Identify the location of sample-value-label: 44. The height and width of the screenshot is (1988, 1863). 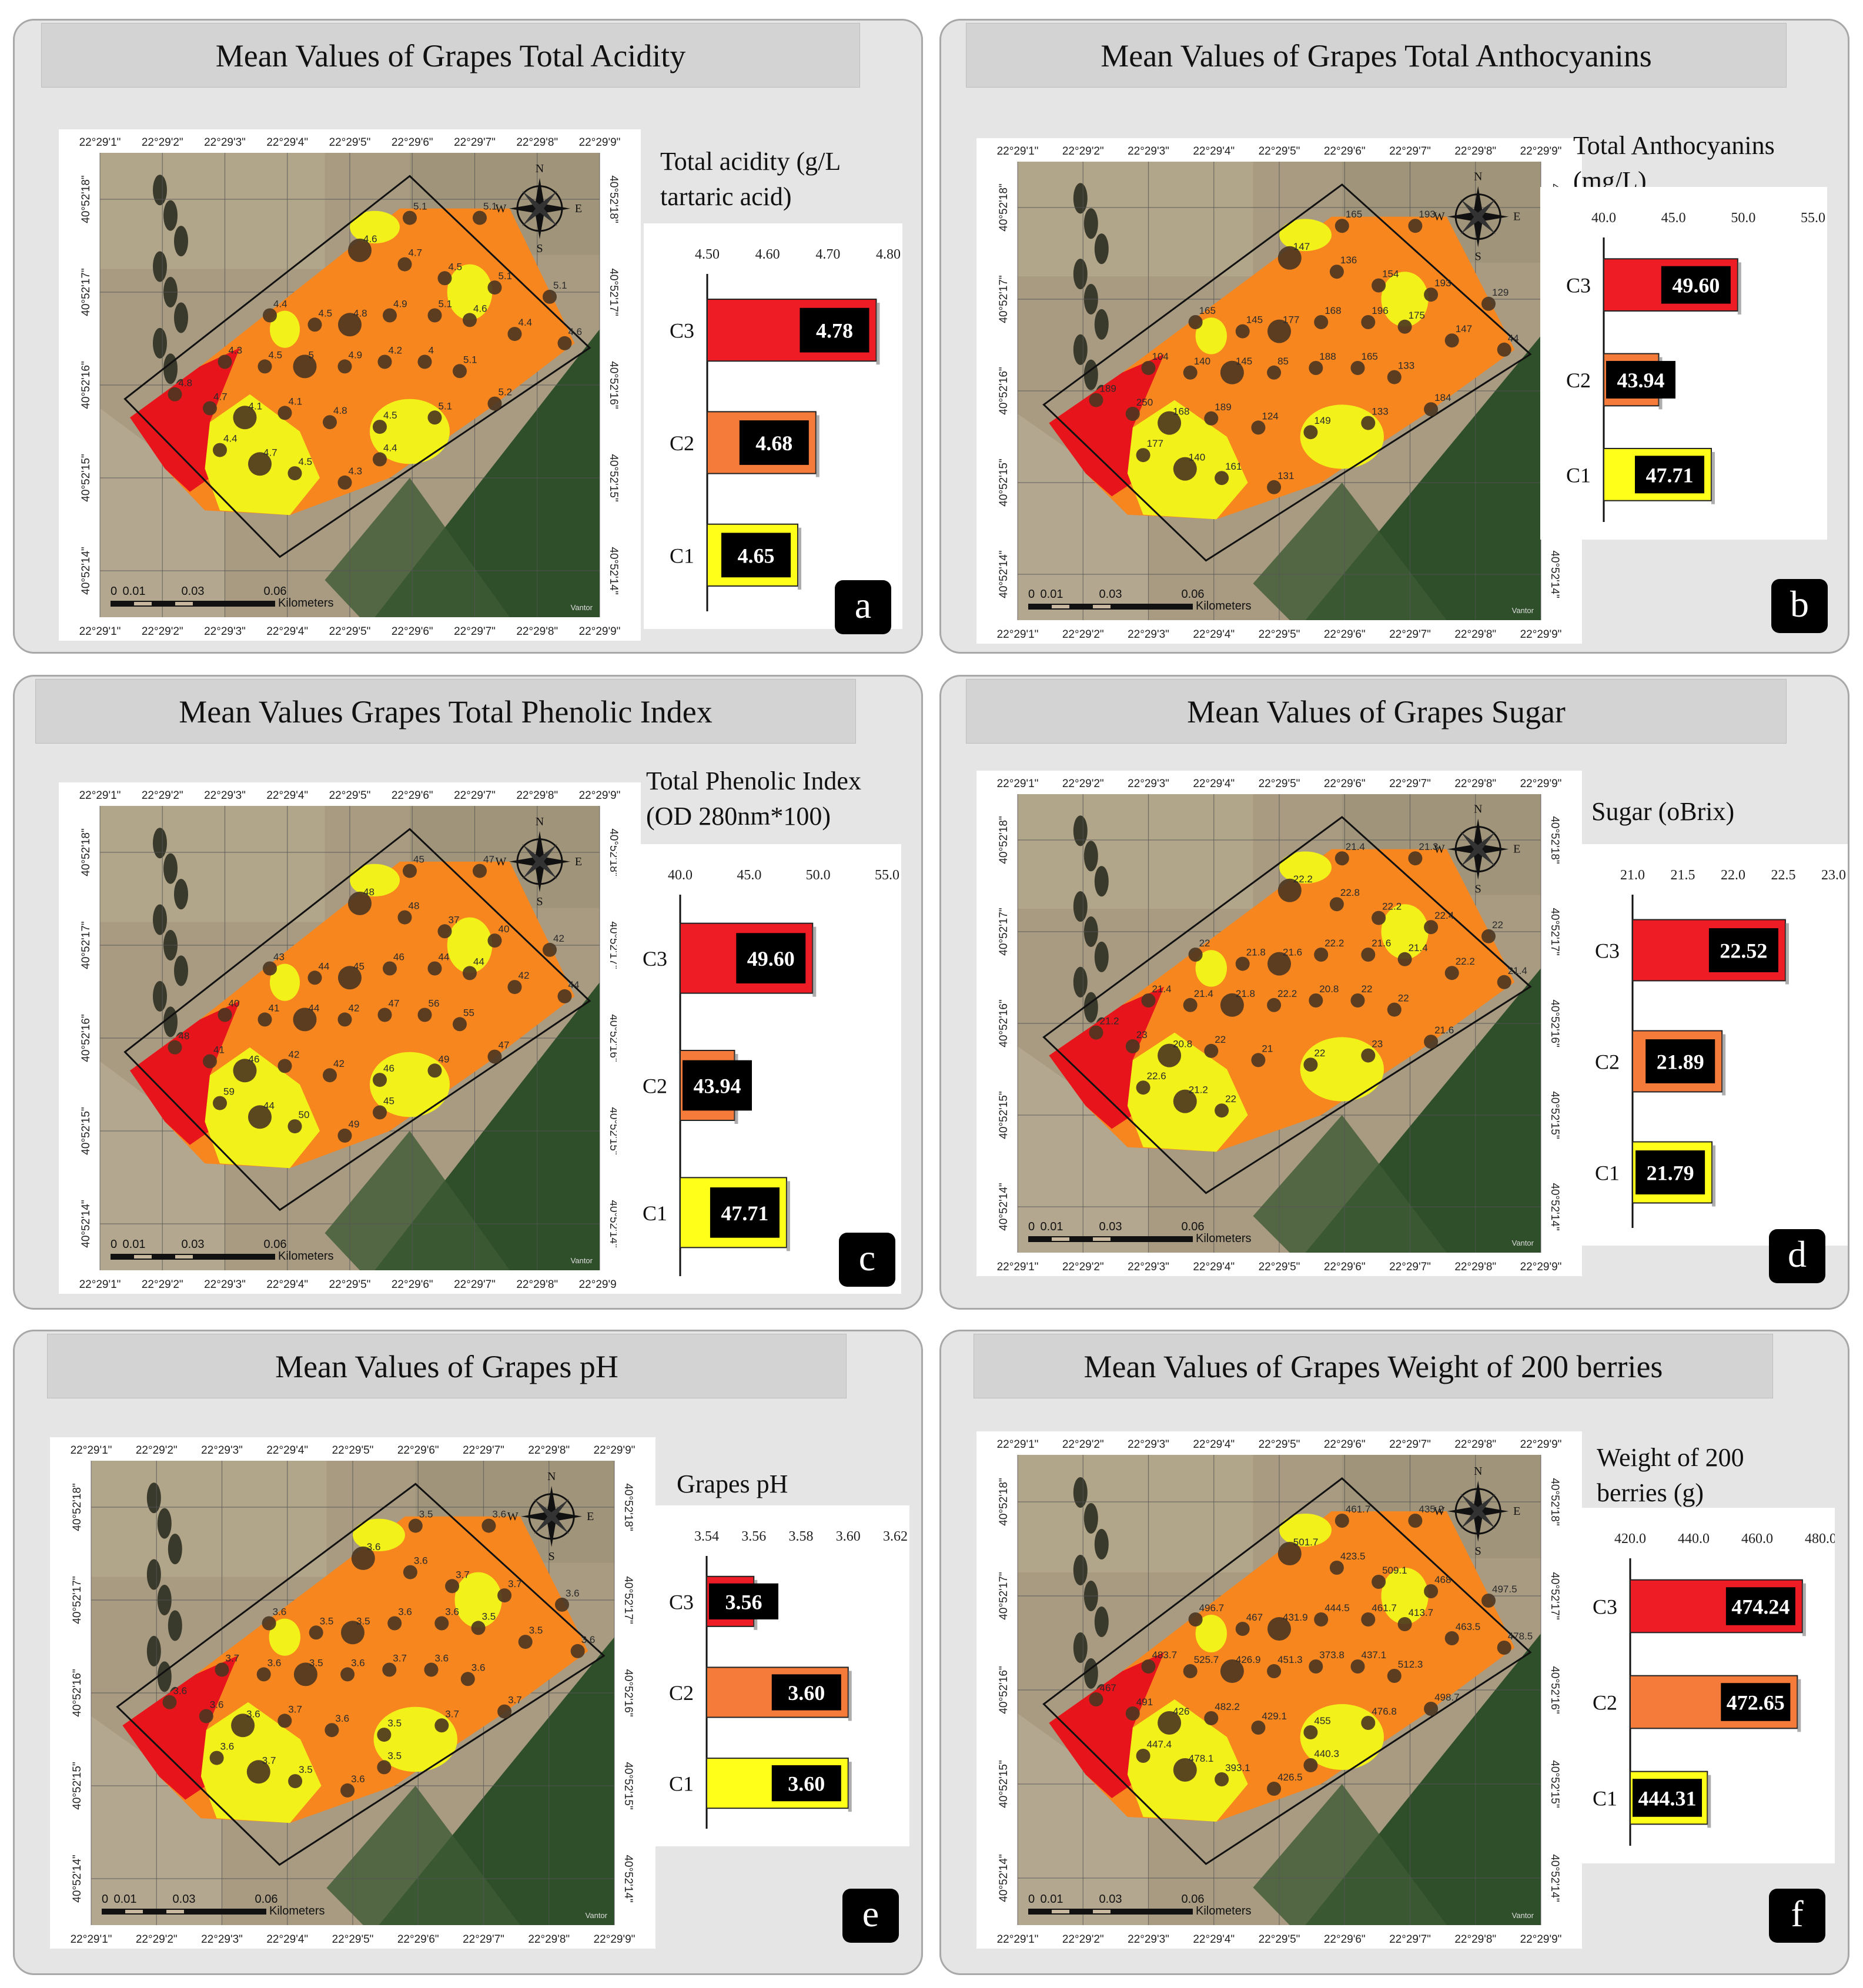
(1513, 338).